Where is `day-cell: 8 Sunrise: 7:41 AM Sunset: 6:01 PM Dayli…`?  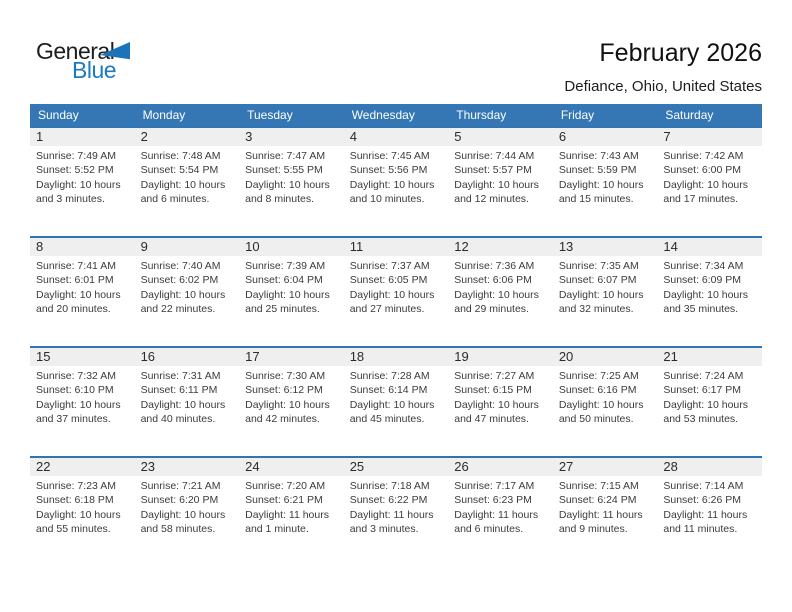 day-cell: 8 Sunrise: 7:41 AM Sunset: 6:01 PM Dayli… is located at coordinates (82, 291).